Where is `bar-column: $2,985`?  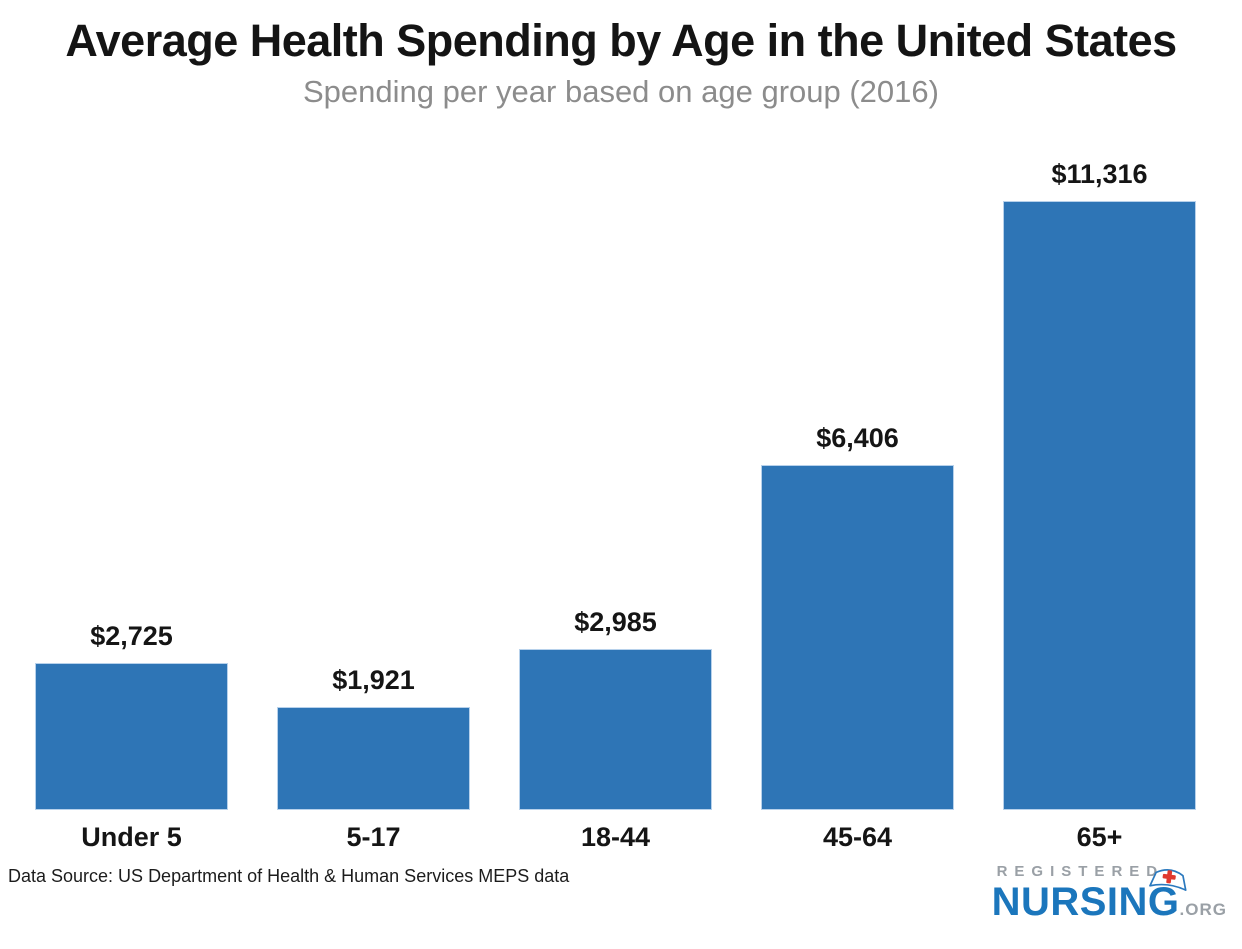
bar-column: $2,985 is located at coordinates (615, 708).